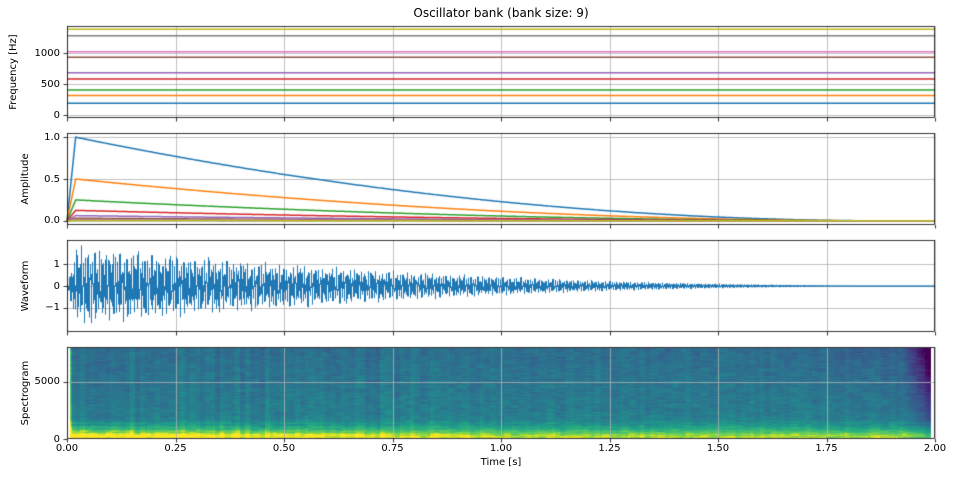 The image size is (960, 480). I want to click on y-tick-label: 0.0, so click(52, 221).